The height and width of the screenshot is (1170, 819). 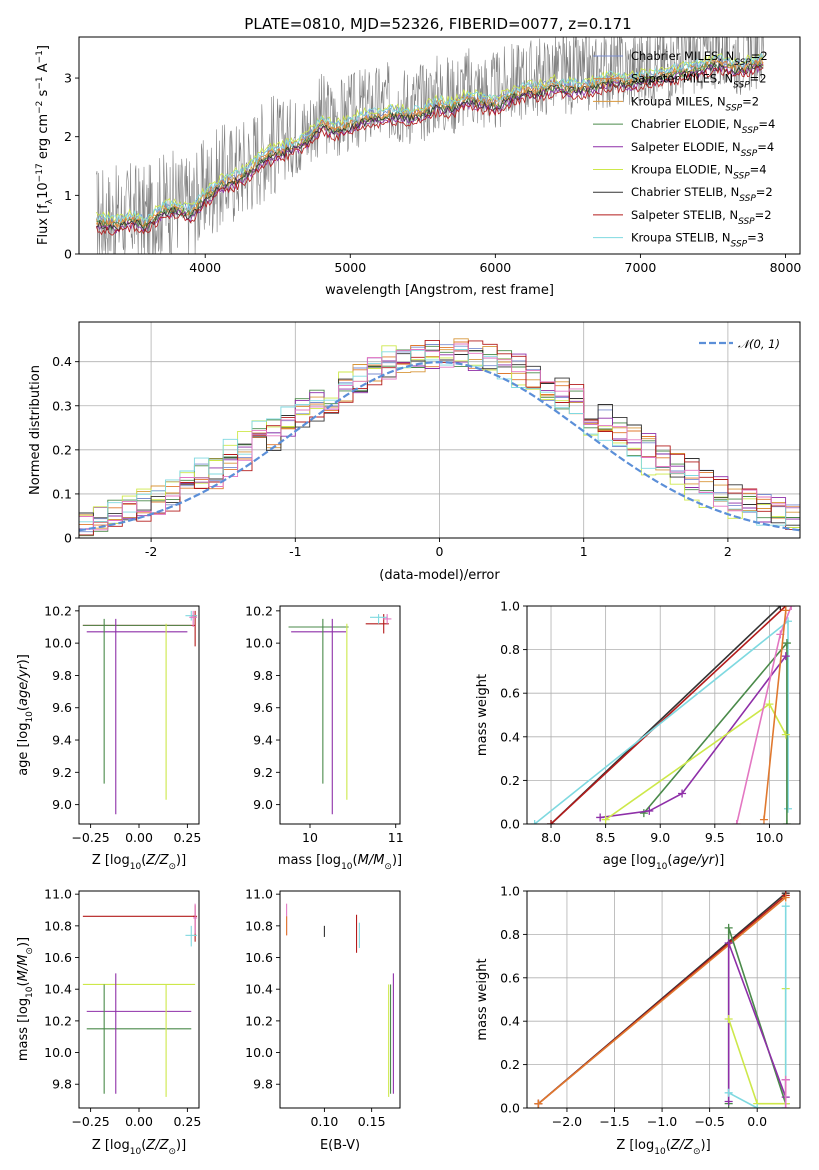 I want to click on x-tick-label: −2.0, so click(x=567, y=1121).